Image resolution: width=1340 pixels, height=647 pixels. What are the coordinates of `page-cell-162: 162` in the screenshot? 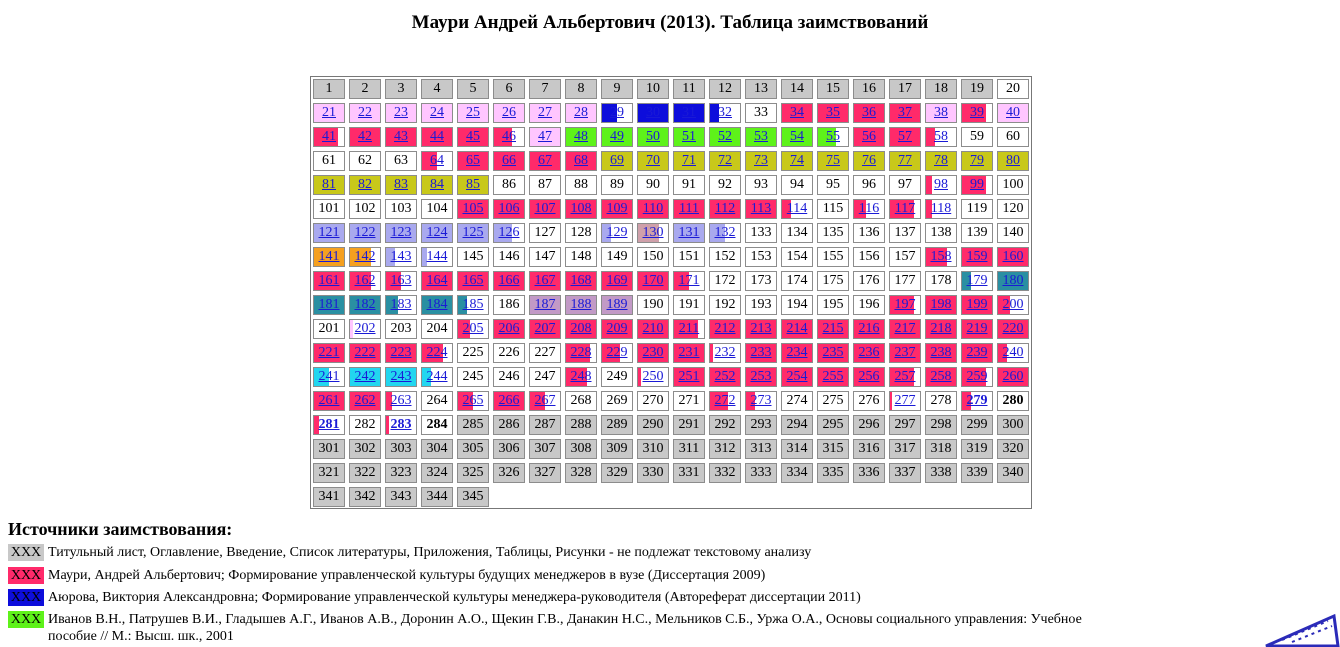 It's located at (365, 281).